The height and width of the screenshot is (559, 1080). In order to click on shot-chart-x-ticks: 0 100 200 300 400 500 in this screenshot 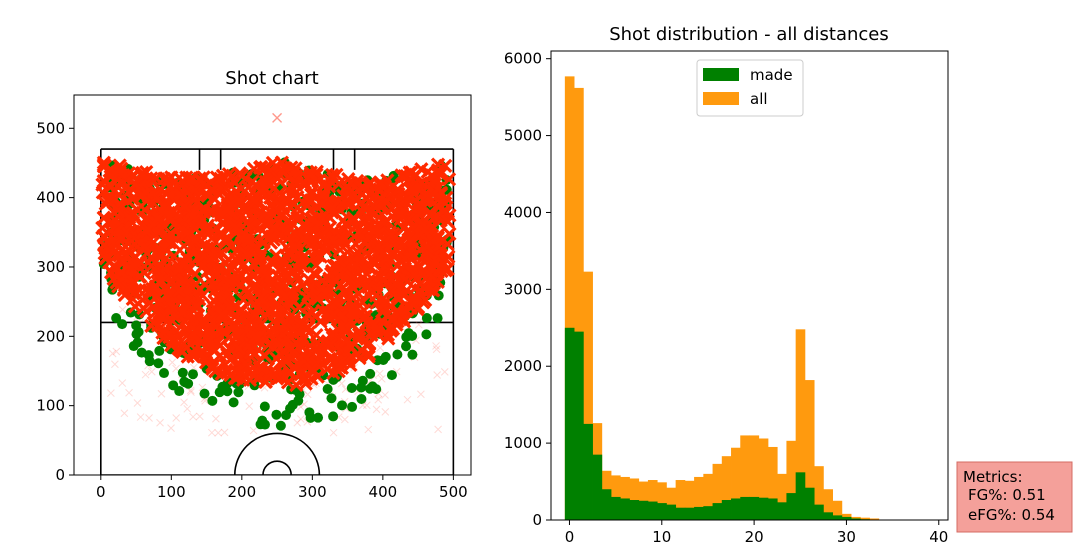, I will do `click(282, 488)`.